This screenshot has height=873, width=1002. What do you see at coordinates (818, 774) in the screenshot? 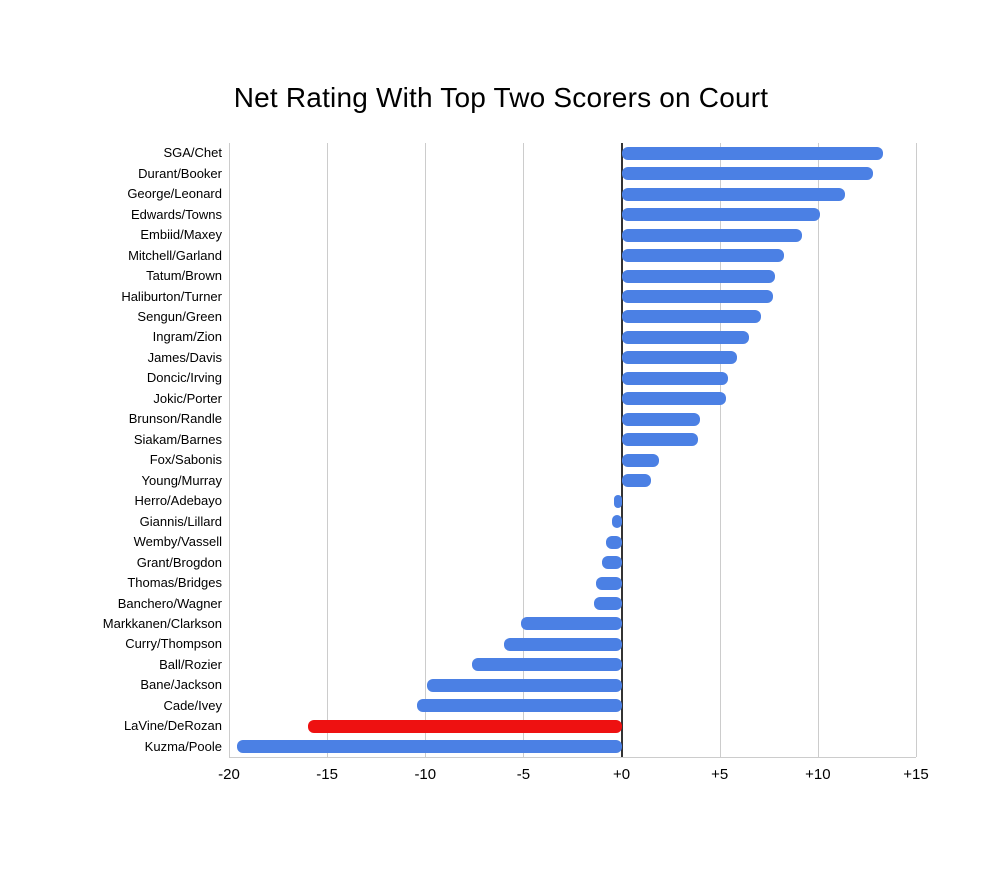
I see `x-tick-label: +10` at bounding box center [818, 774].